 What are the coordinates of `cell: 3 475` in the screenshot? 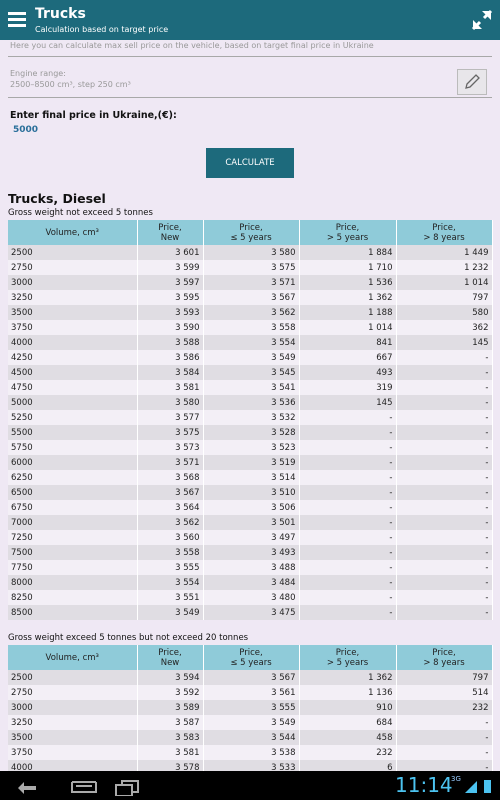 It's located at (251, 612).